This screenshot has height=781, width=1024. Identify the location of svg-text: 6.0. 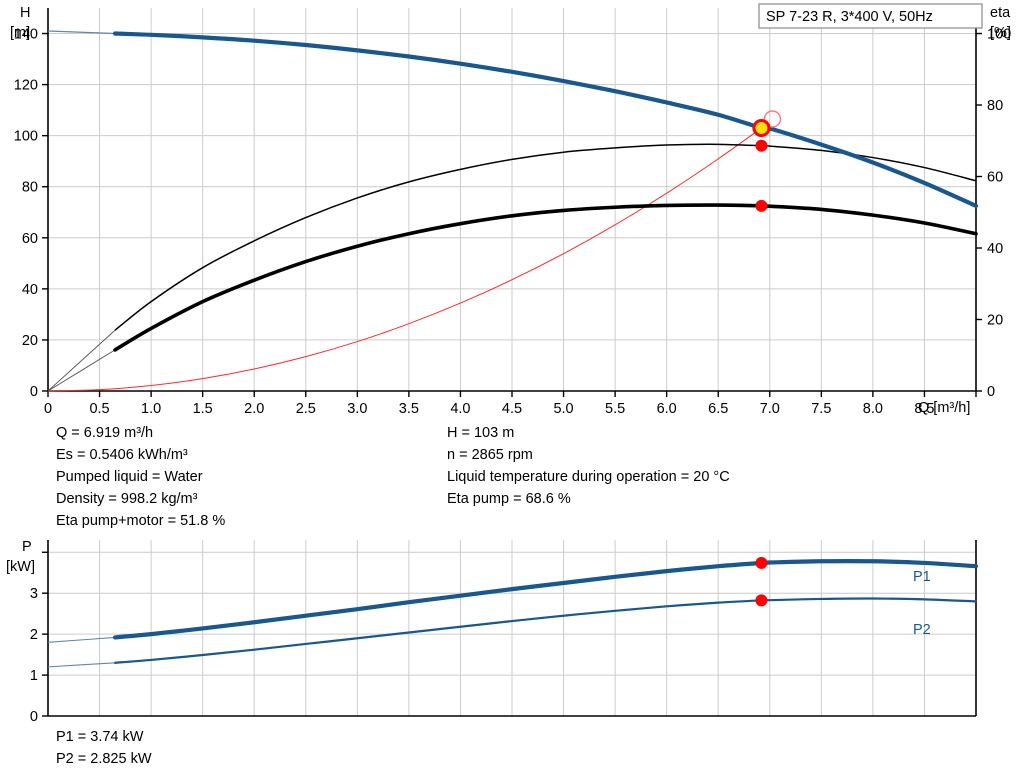
(667, 409).